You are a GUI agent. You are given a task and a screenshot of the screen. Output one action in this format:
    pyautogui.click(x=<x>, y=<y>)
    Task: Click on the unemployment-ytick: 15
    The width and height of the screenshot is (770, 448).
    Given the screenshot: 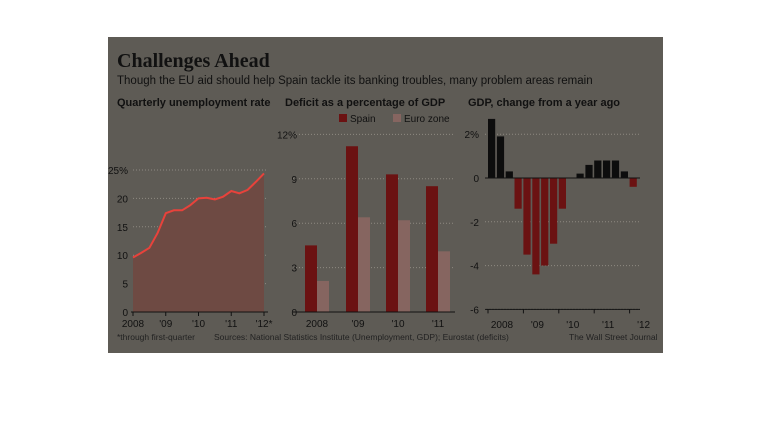 What is the action you would take?
    pyautogui.click(x=123, y=228)
    